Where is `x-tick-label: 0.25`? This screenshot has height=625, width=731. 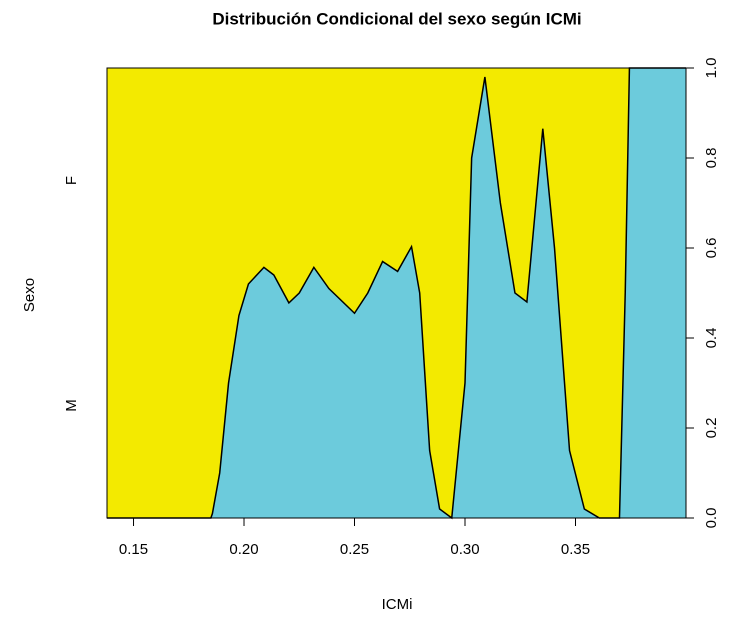 x-tick-label: 0.25 is located at coordinates (354, 549).